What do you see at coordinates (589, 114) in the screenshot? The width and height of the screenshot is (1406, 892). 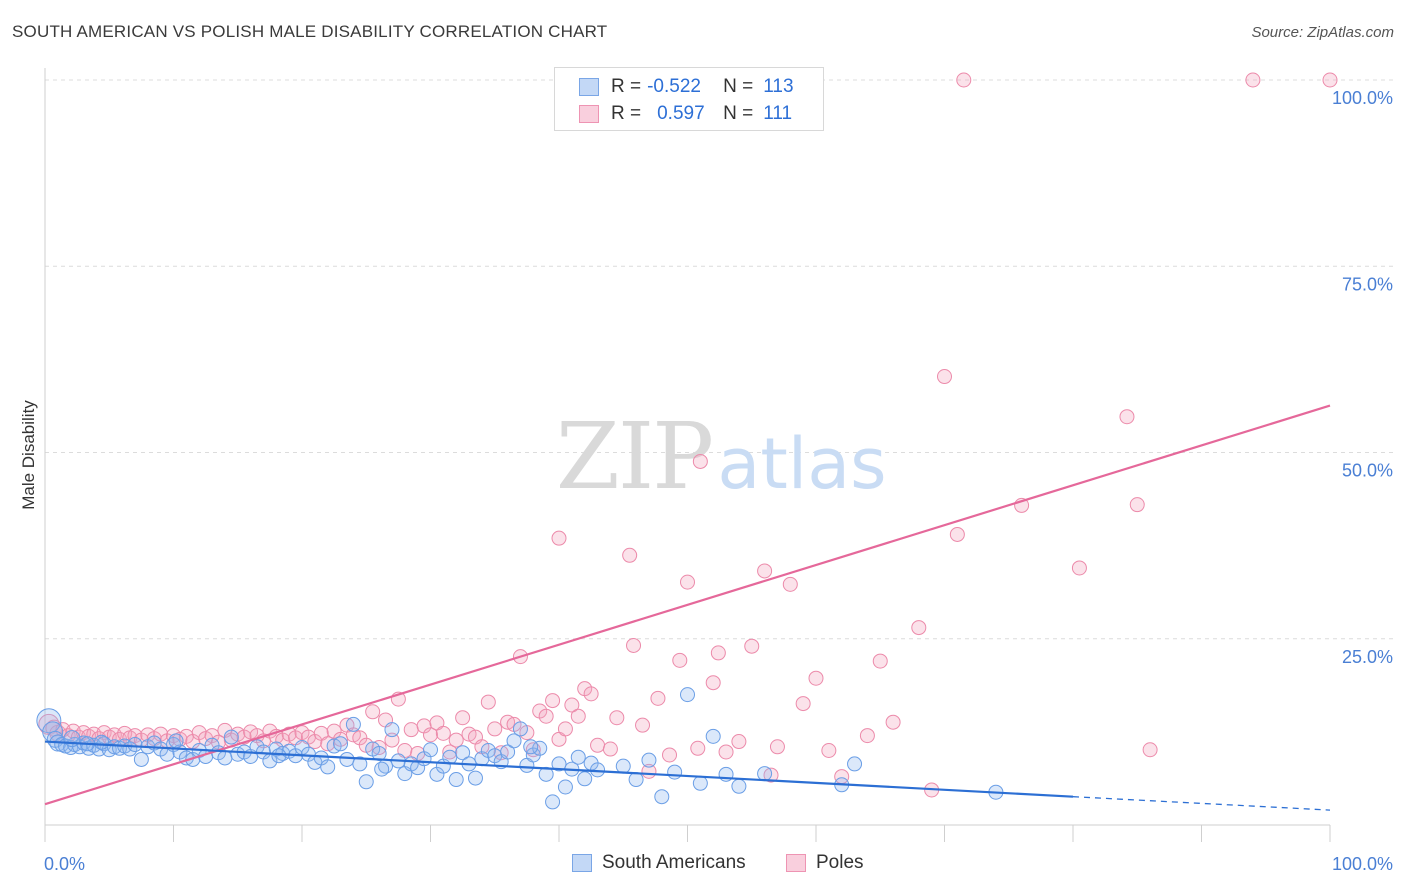 I see `legend-swatch-pink` at bounding box center [589, 114].